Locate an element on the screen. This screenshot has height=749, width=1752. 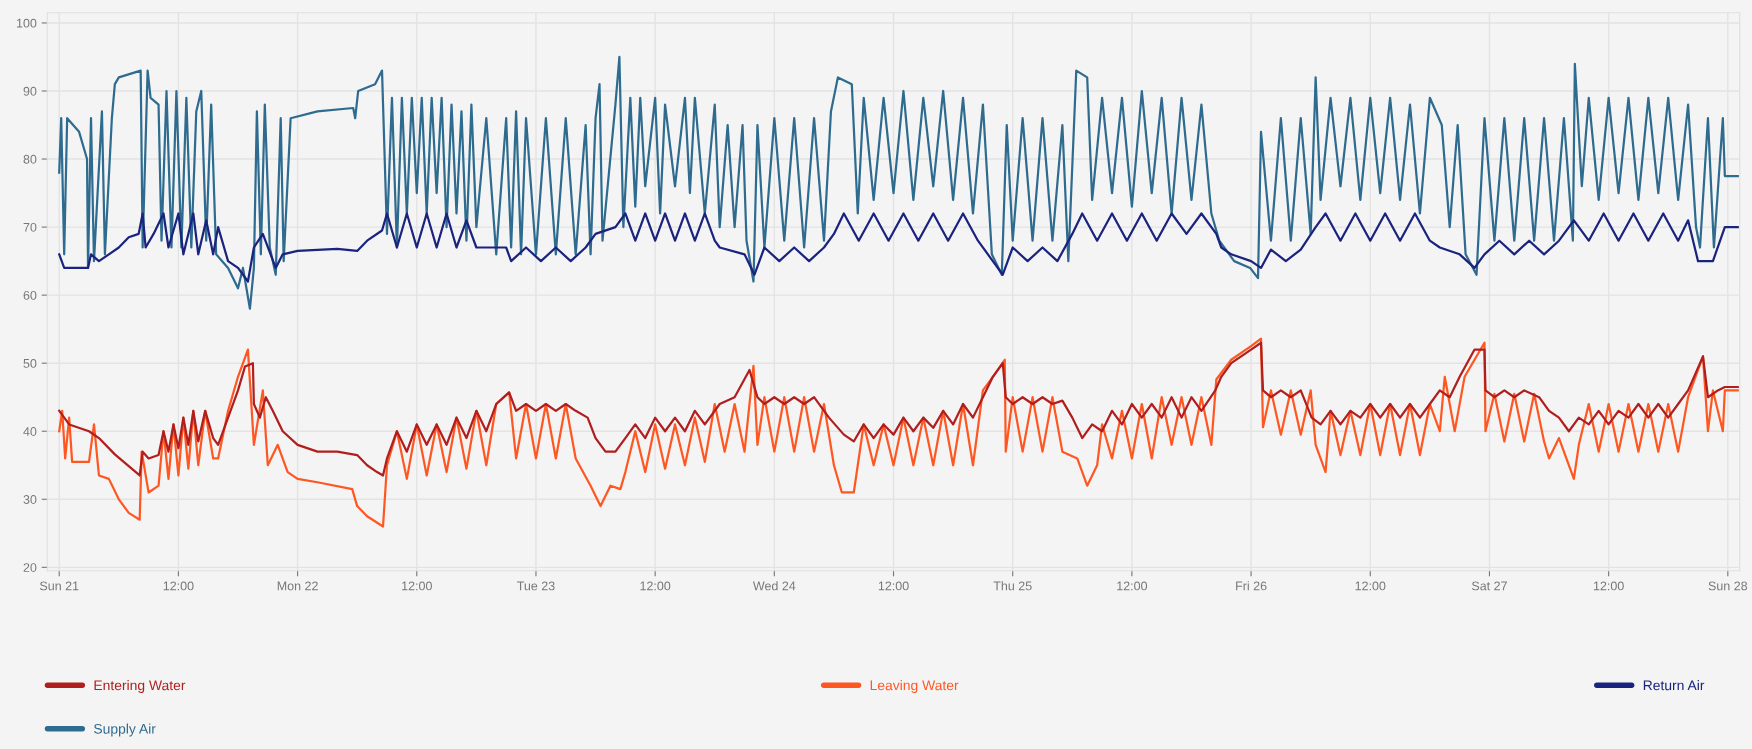
x-tick-label: Wed 24 is located at coordinates (774, 586).